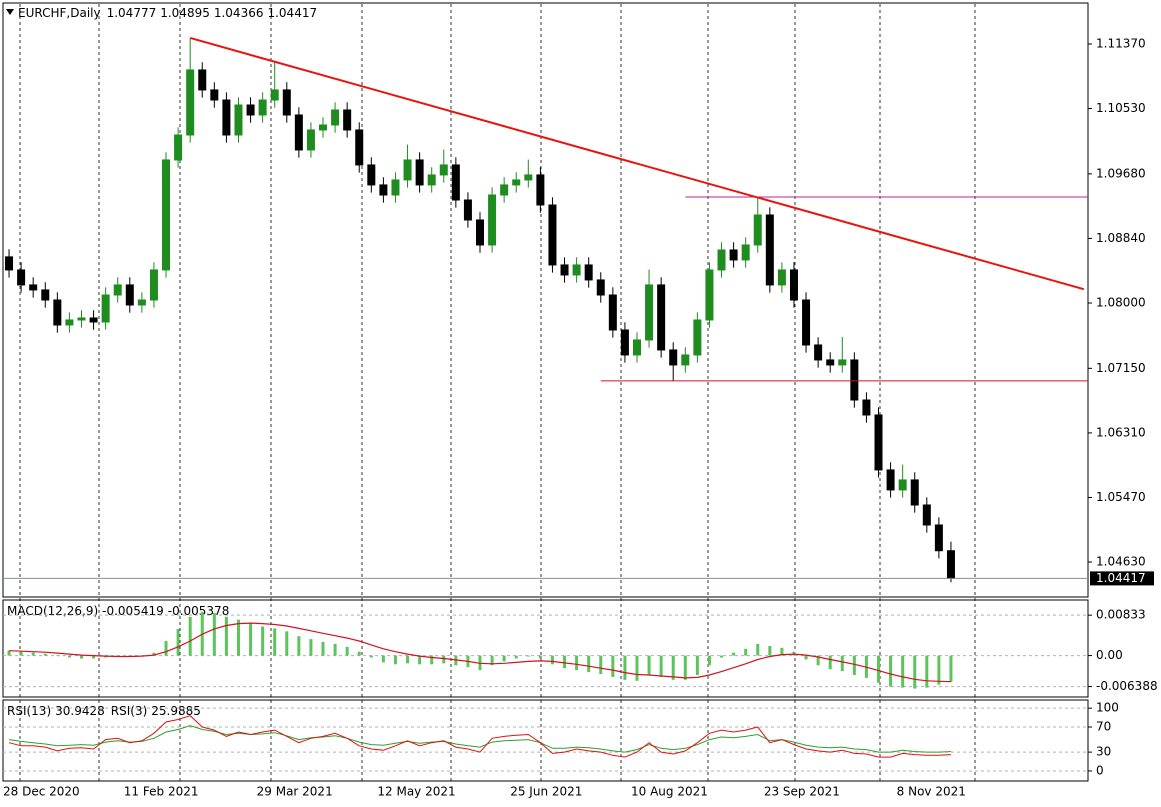 This screenshot has height=807, width=1161. Describe the element at coordinates (1122, 578) in the screenshot. I see `last-price-box` at that location.